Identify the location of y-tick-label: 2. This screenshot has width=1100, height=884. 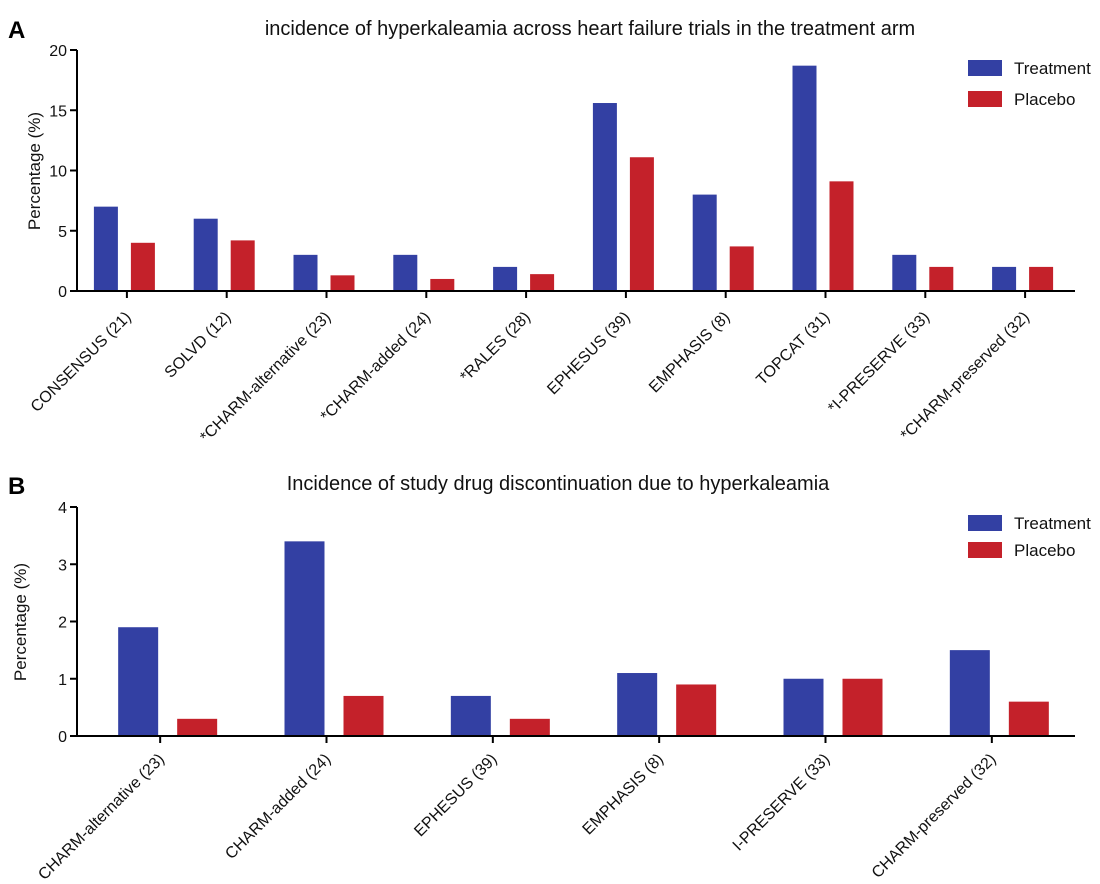
(62, 623).